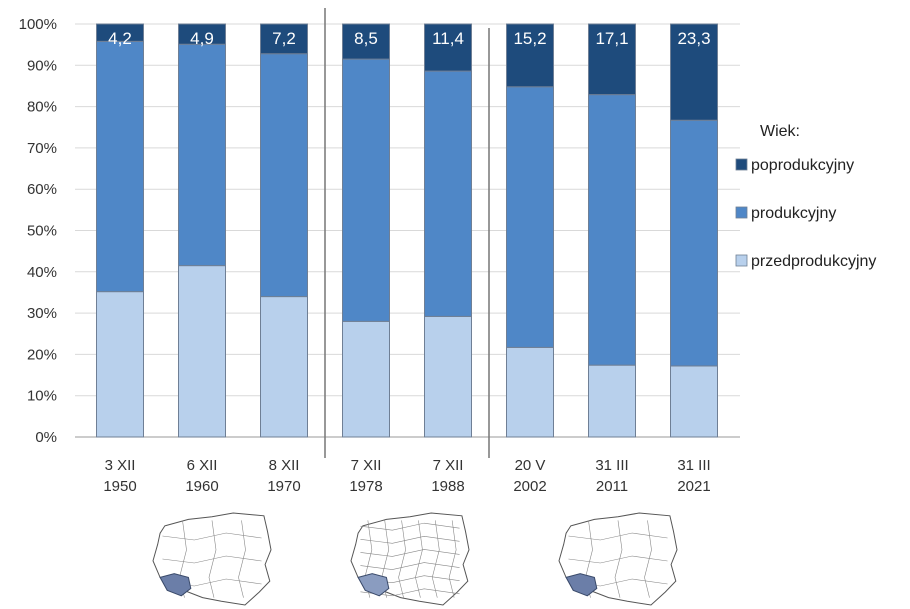  Describe the element at coordinates (612, 486) in the screenshot. I see `x-tick-label: 2011` at that location.